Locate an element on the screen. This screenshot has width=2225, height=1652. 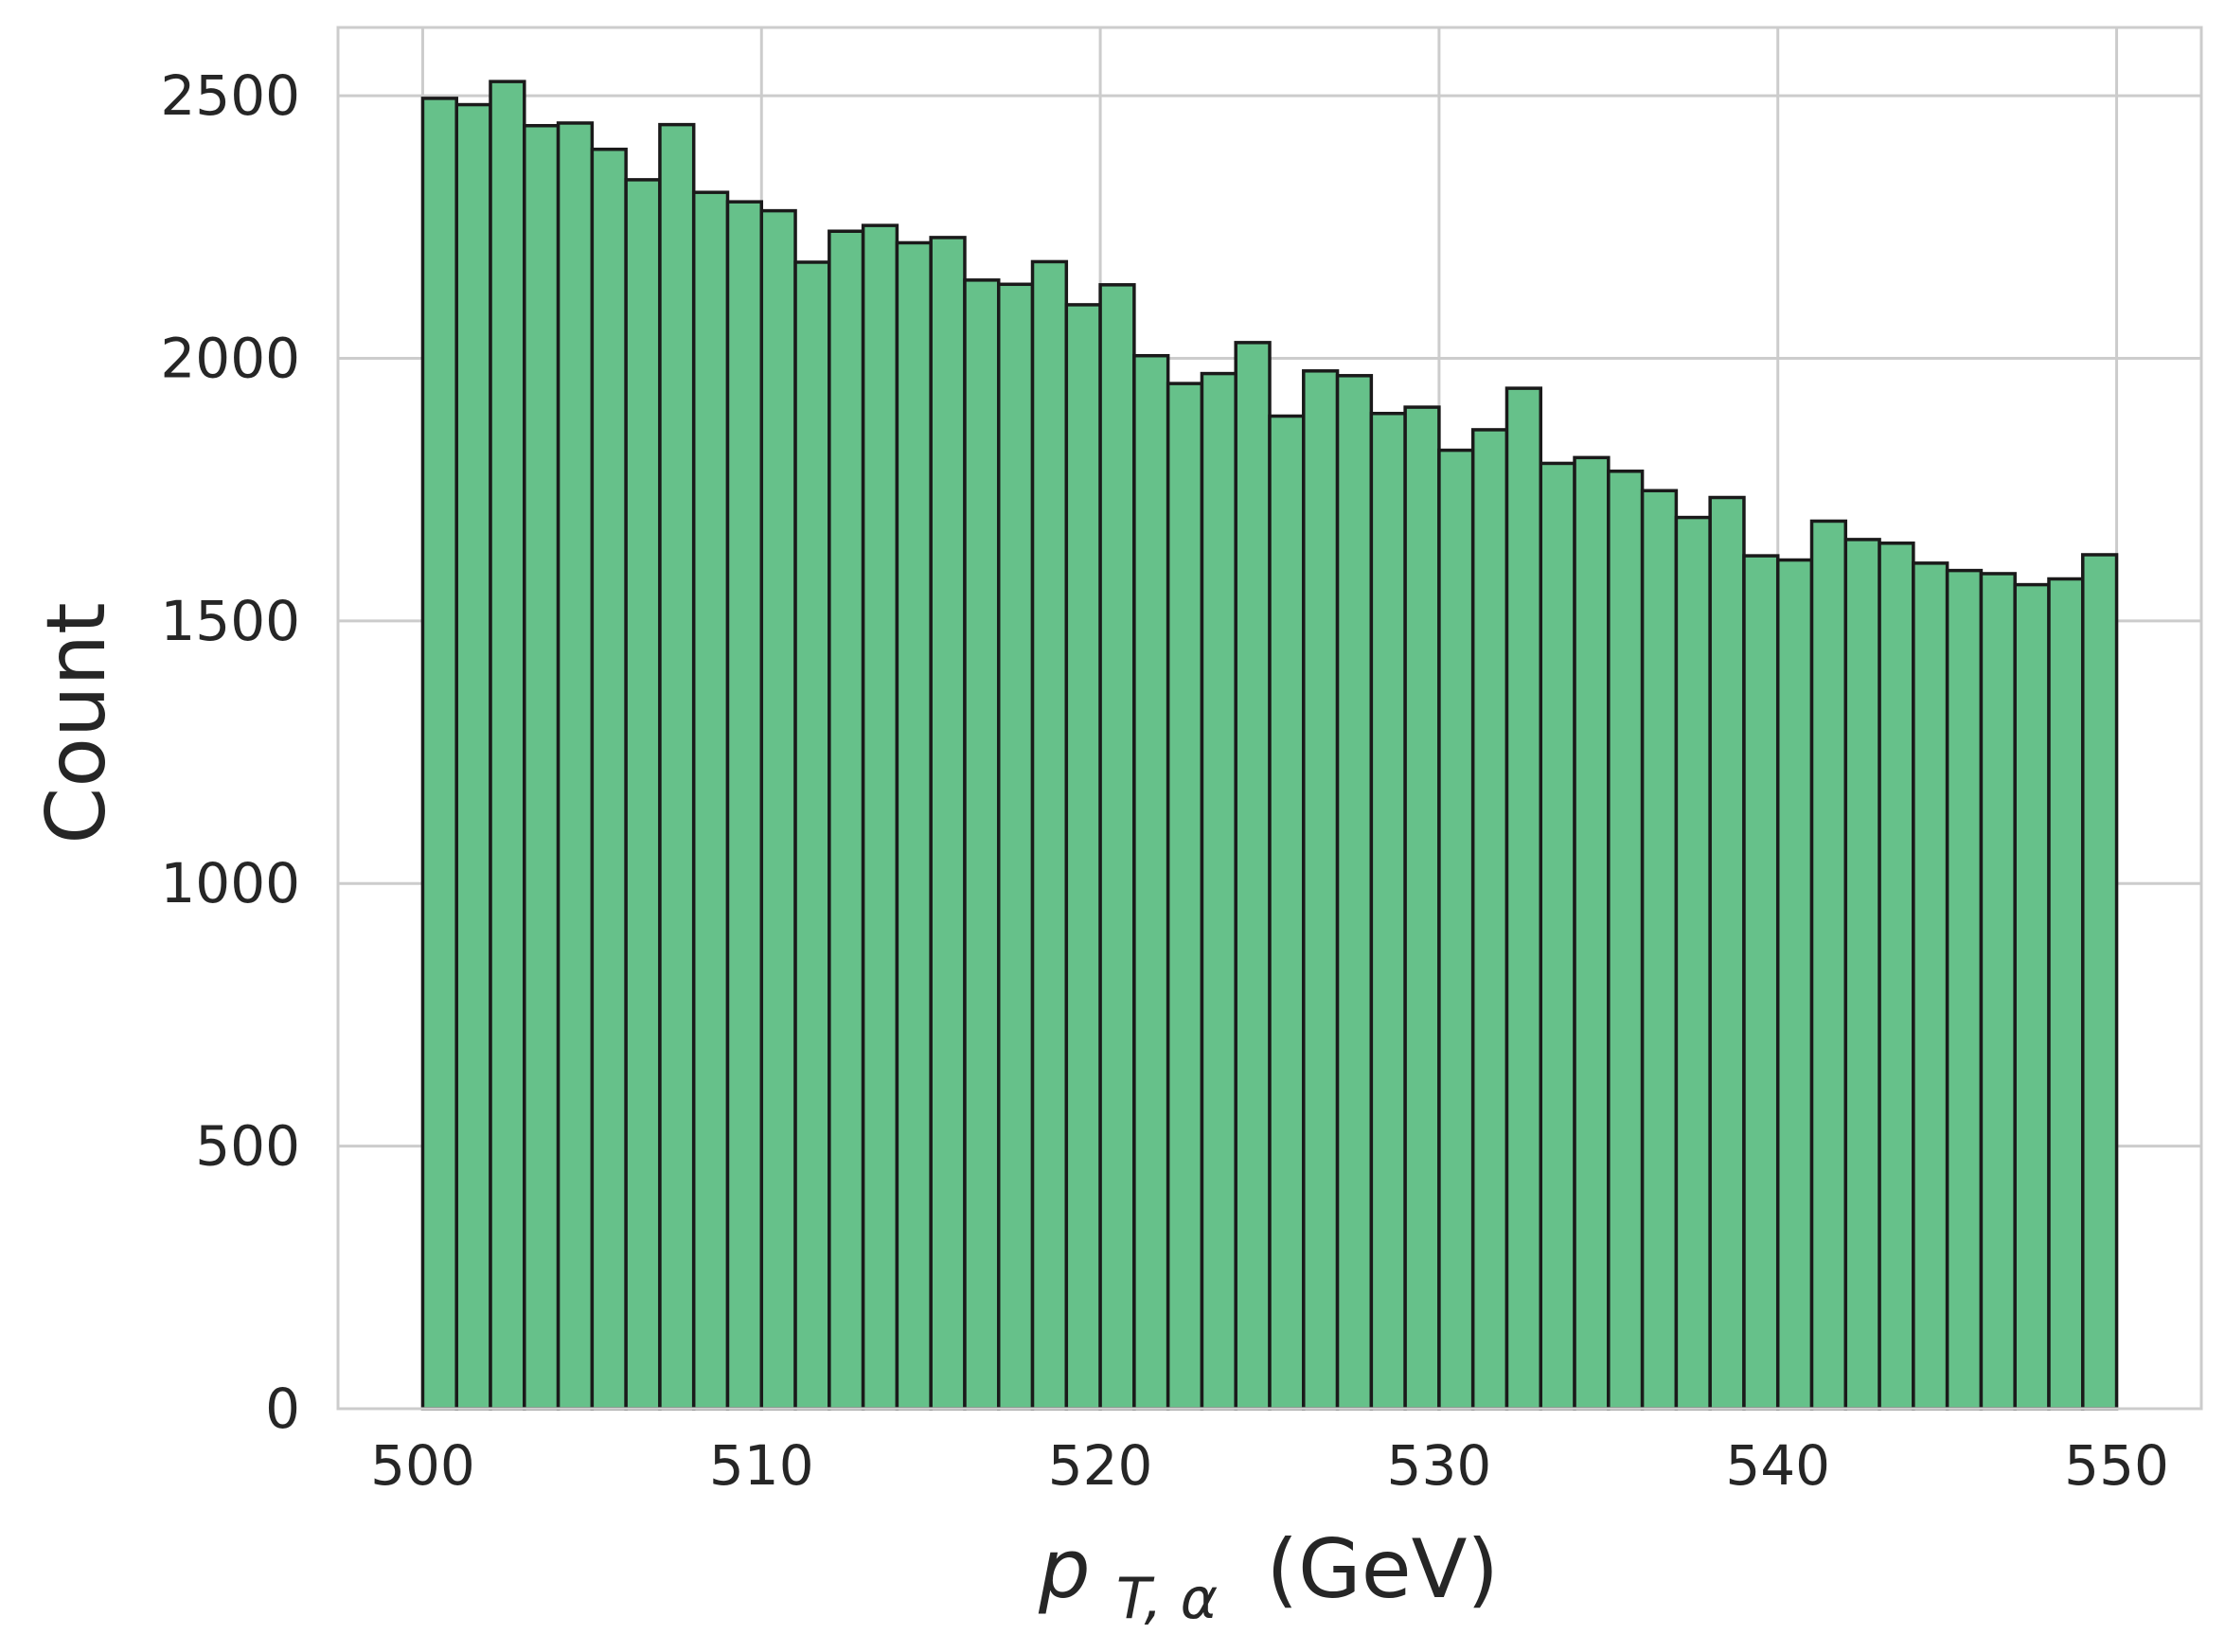
y-tick-labels: 0 500 1000 1500 2000 2500 is located at coordinates (230, 752).